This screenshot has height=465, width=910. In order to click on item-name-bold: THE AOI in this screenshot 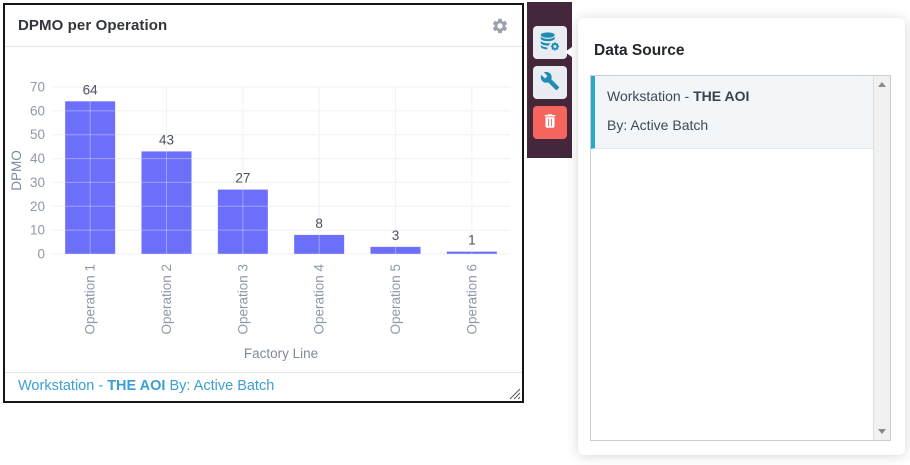, I will do `click(721, 96)`.